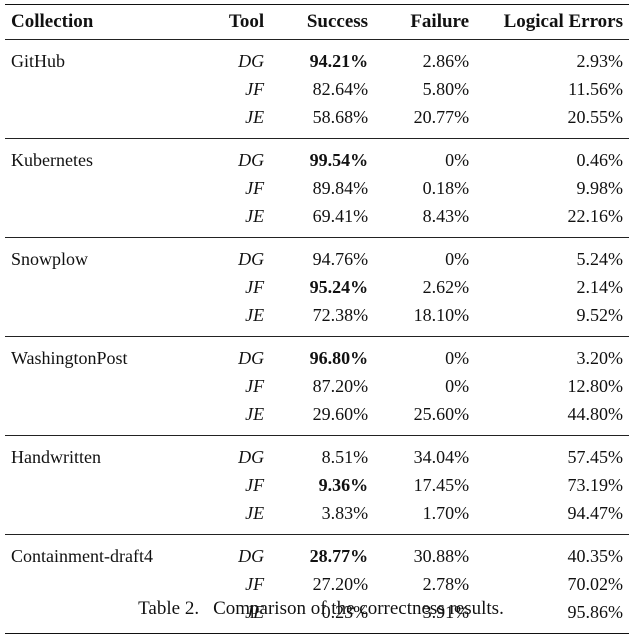 The image size is (642, 636). I want to click on table-row: Snowplow DG 94.76% 0% 5.24%, so click(317, 256).